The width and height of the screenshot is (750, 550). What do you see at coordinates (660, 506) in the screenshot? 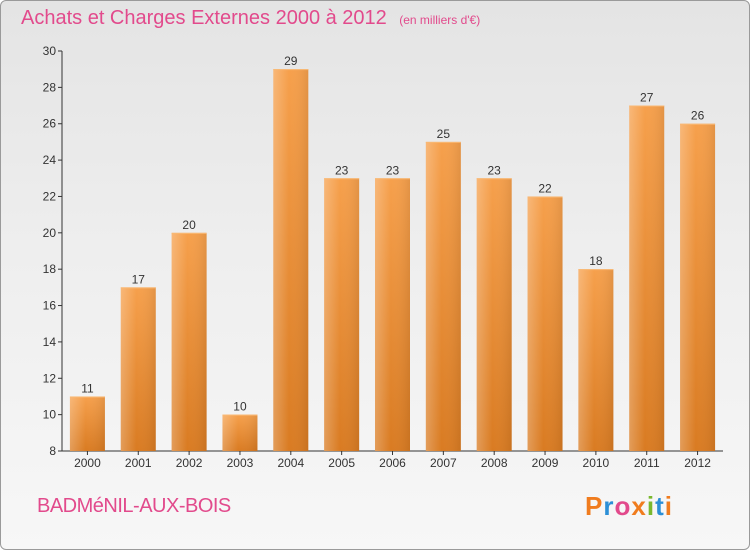
I see `logo-letter: t` at bounding box center [660, 506].